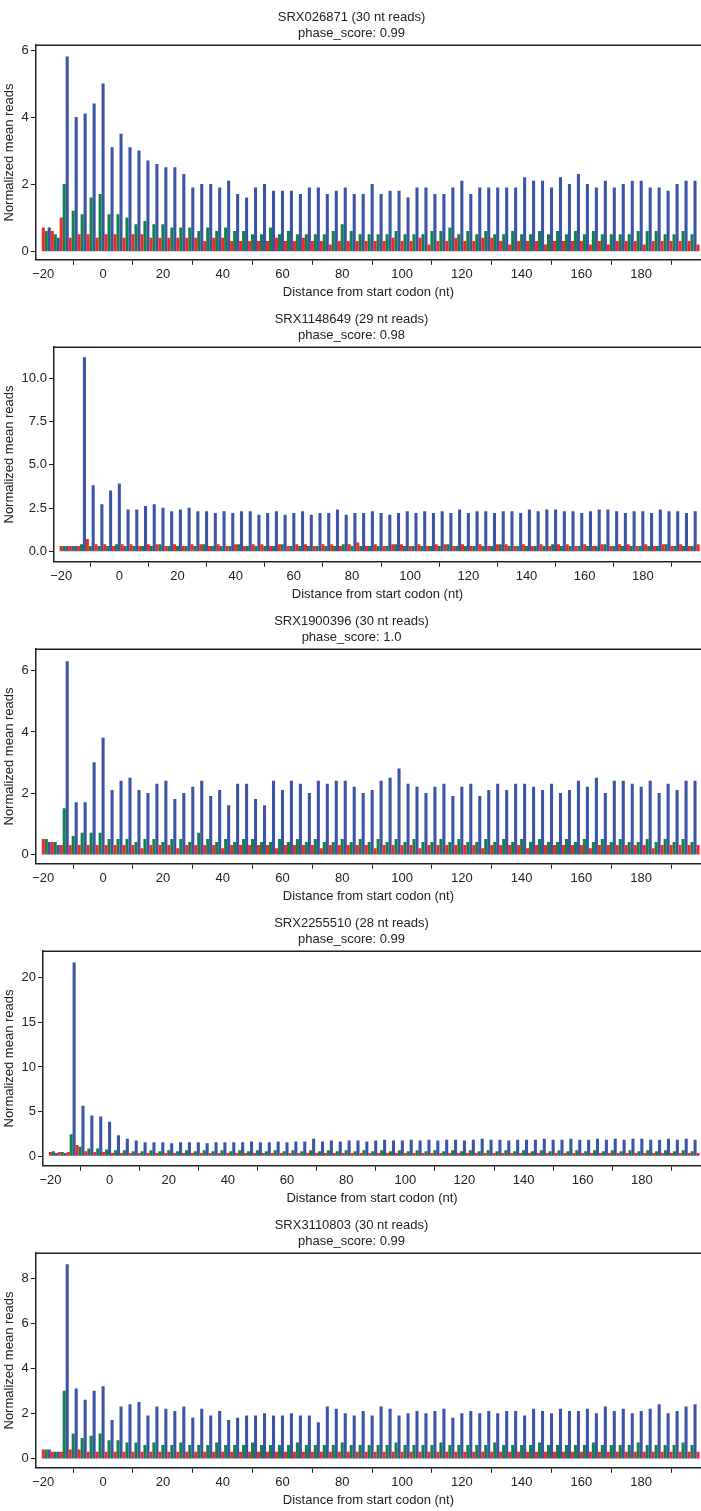 Image resolution: width=701 pixels, height=1511 pixels. Describe the element at coordinates (351, 1225) in the screenshot. I see `chart-title: SRX3110803 (30 nt reads)` at that location.